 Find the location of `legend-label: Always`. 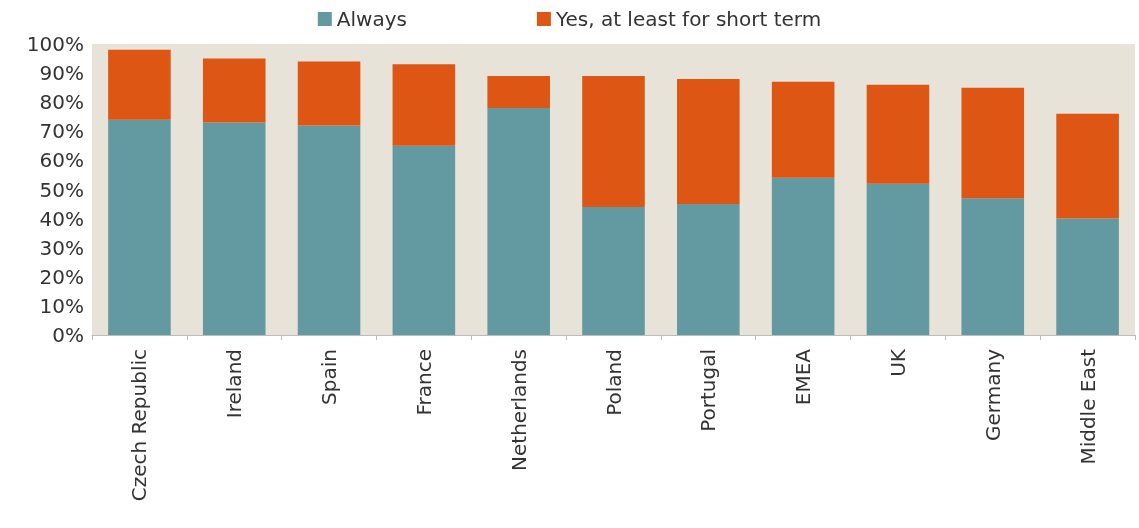

legend-label: Always is located at coordinates (371, 19).